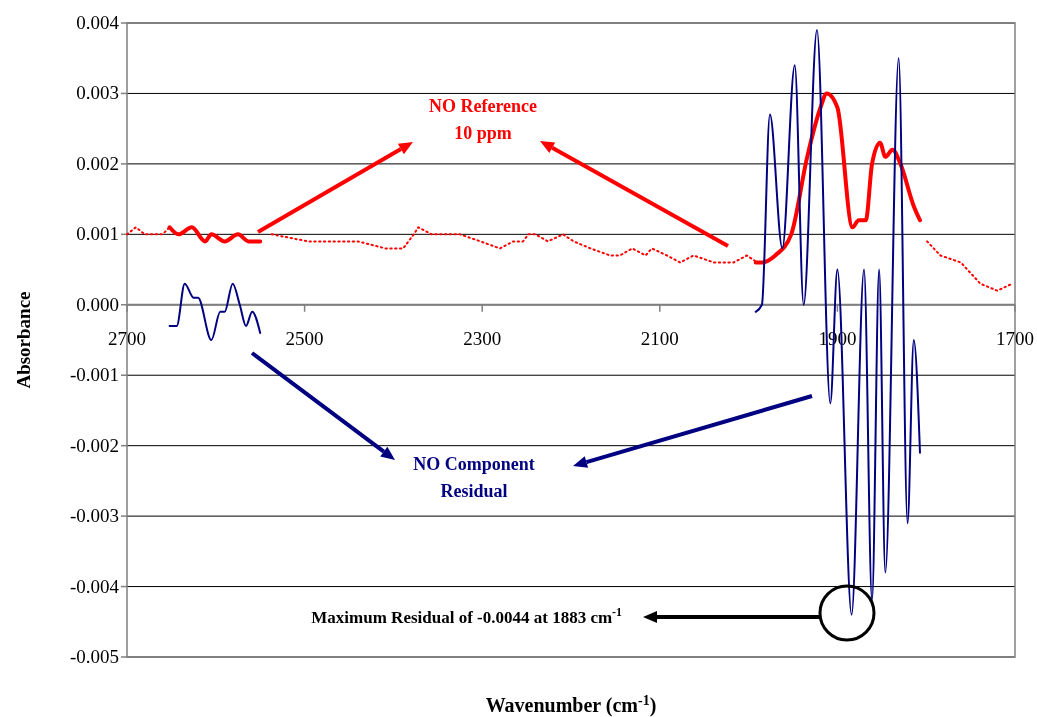 The image size is (1037, 717). Describe the element at coordinates (659, 338) in the screenshot. I see `x-tick-label: 2100` at that location.